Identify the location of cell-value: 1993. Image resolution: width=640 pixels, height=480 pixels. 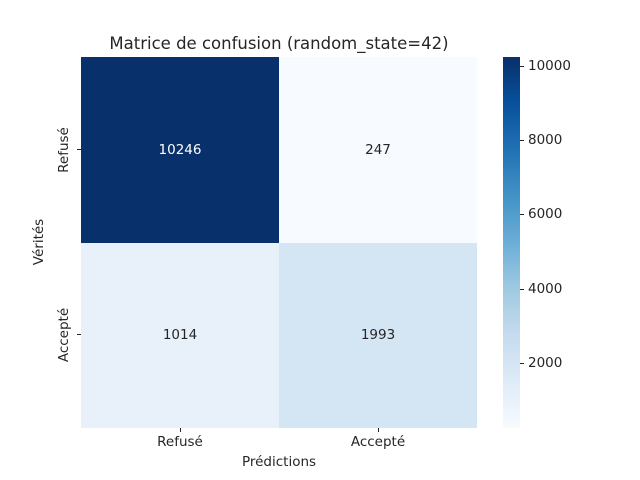
(378, 335).